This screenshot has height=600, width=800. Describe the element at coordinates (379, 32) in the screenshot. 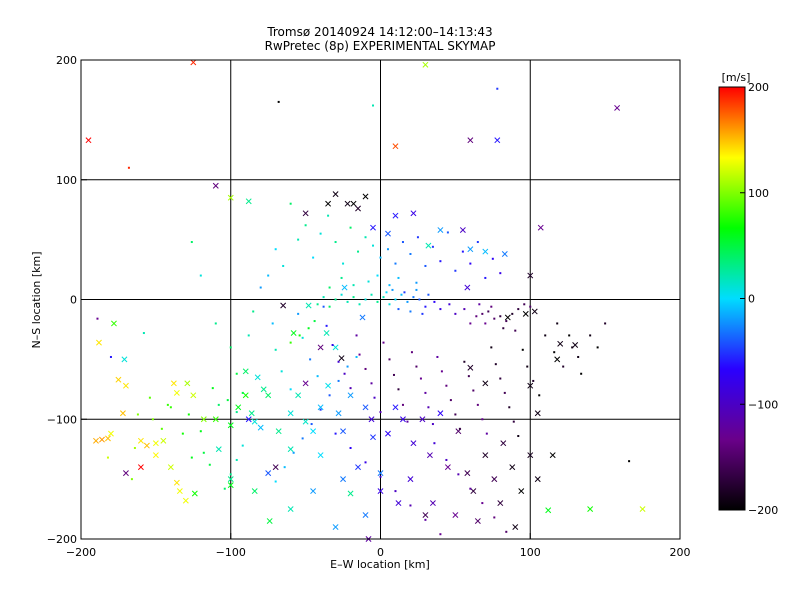

I see `chart-title: Tromsø 20140924 14:12:00–14:13:43` at that location.